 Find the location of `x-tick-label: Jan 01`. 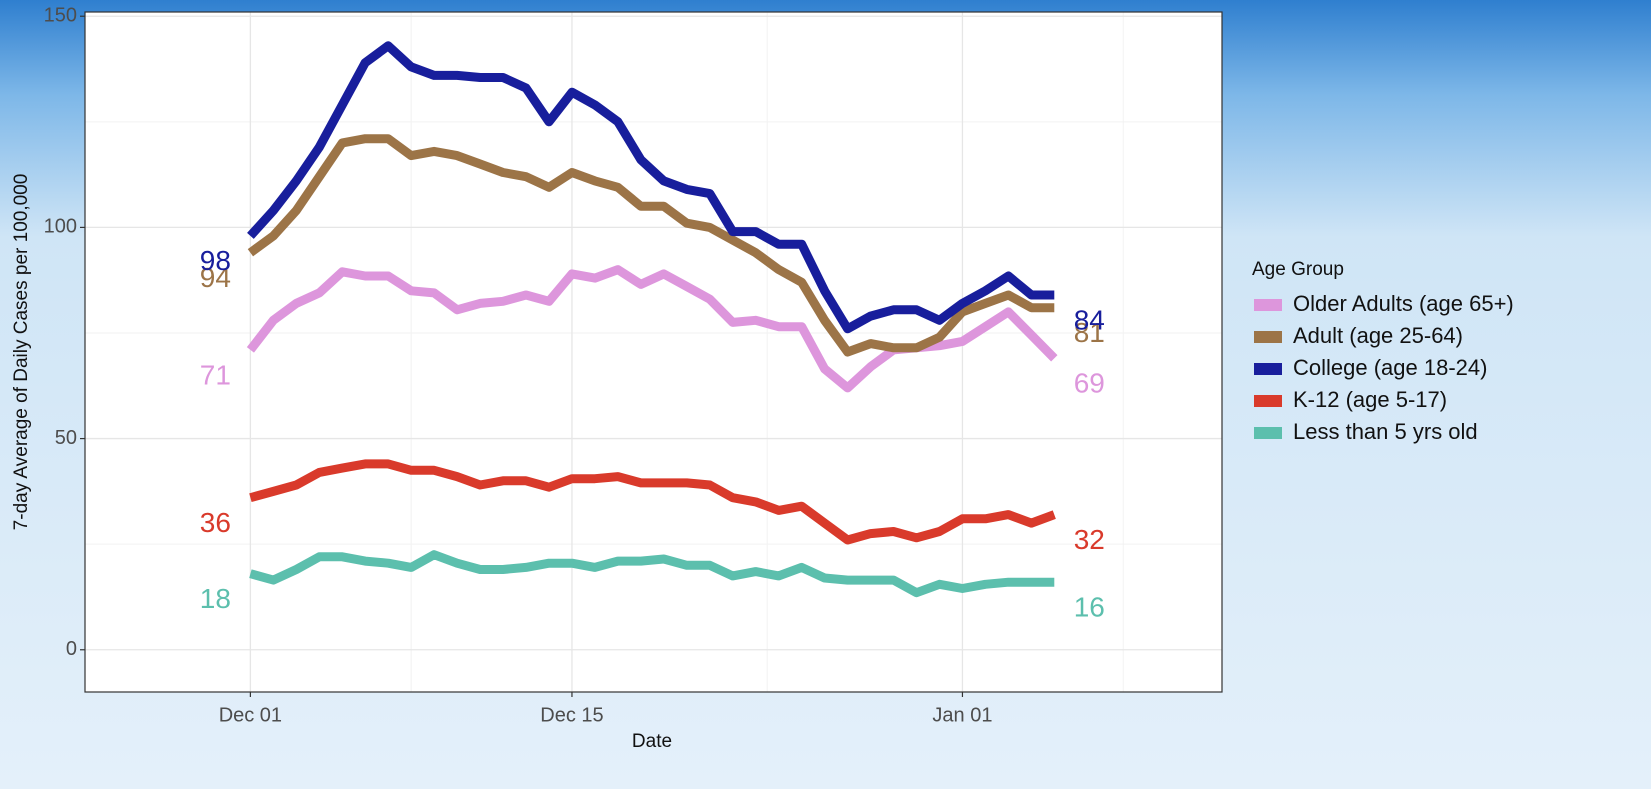

x-tick-label: Jan 01 is located at coordinates (962, 715).